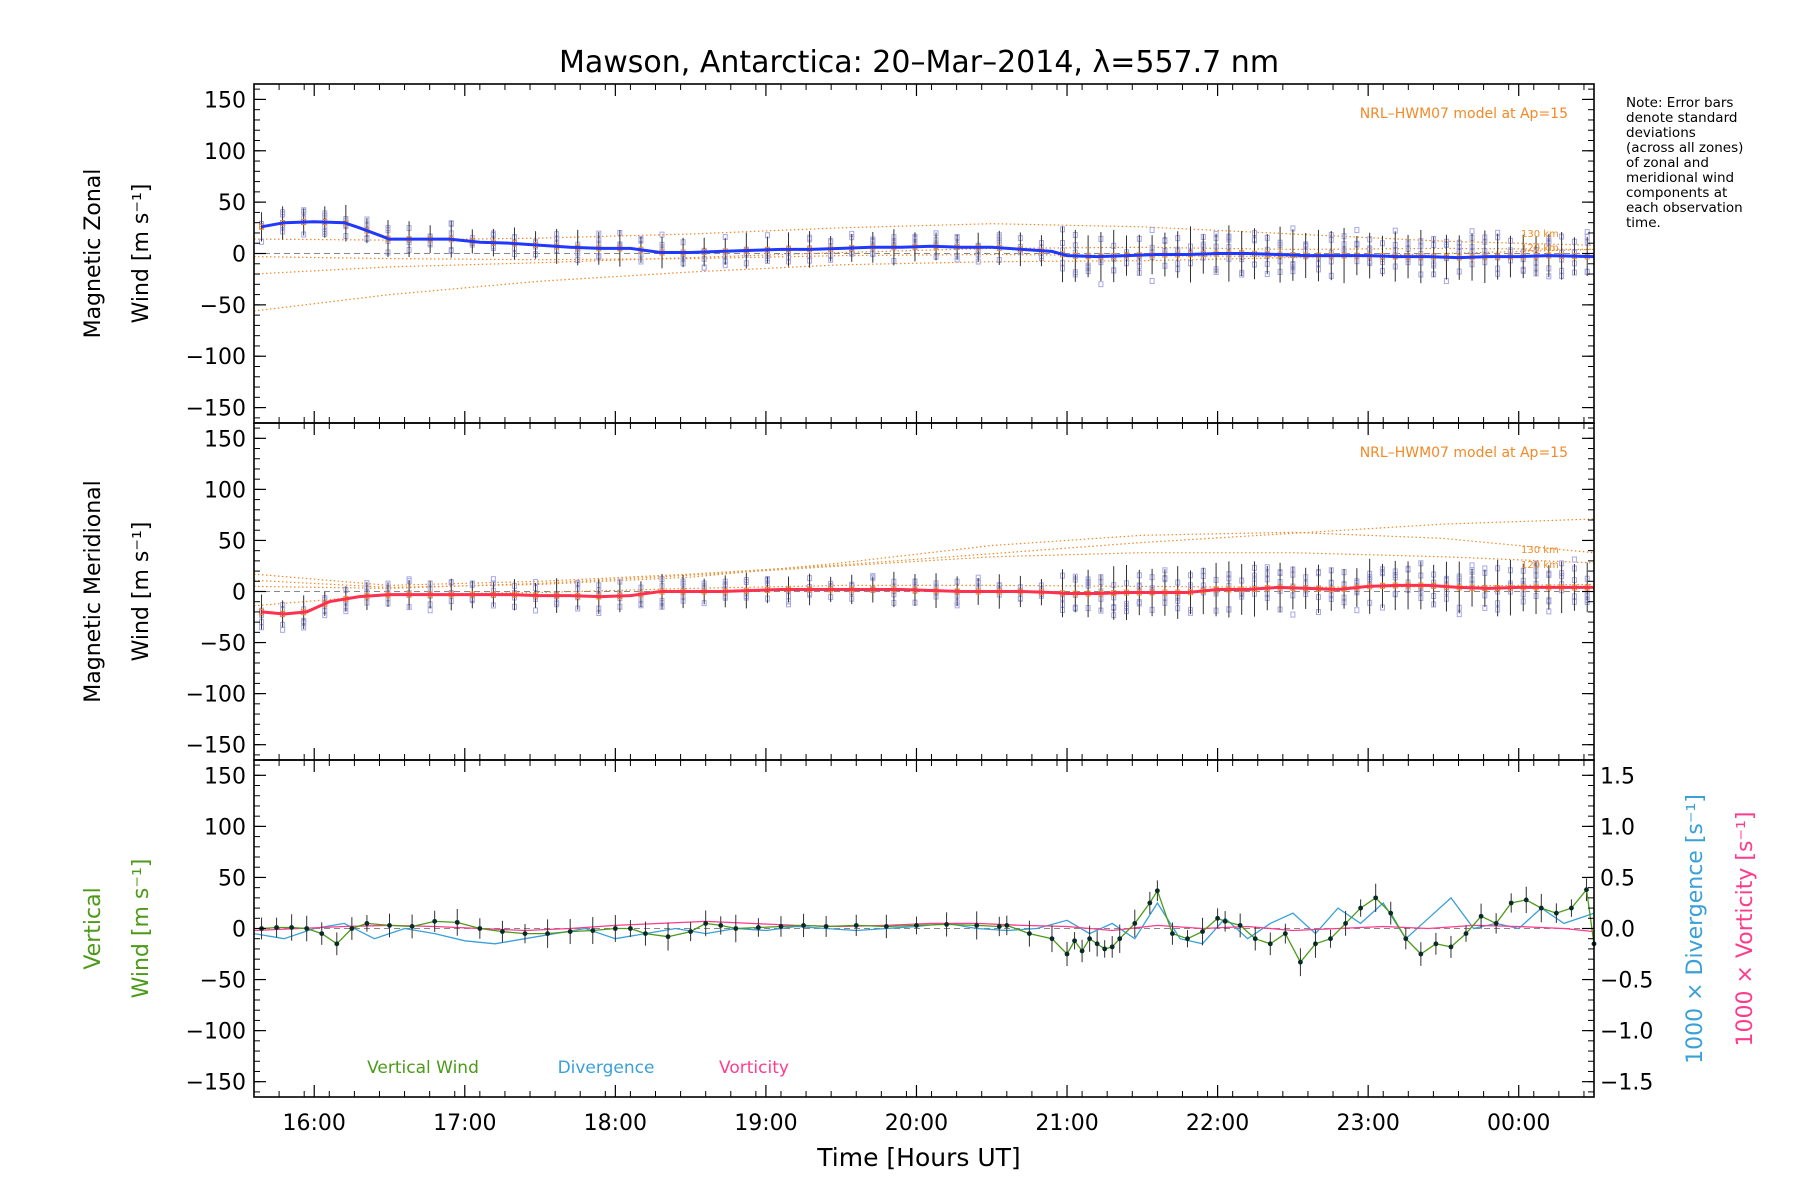 This screenshot has height=1200, width=1800. What do you see at coordinates (924, 920) in the screenshot?
I see `divergence-line` at bounding box center [924, 920].